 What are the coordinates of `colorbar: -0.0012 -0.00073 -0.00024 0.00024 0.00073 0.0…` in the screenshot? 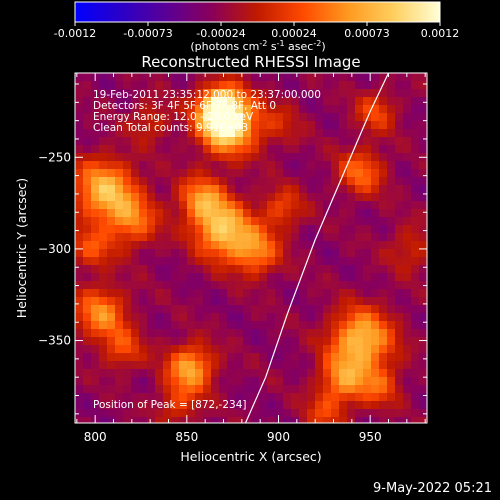 It's located at (257, 27).